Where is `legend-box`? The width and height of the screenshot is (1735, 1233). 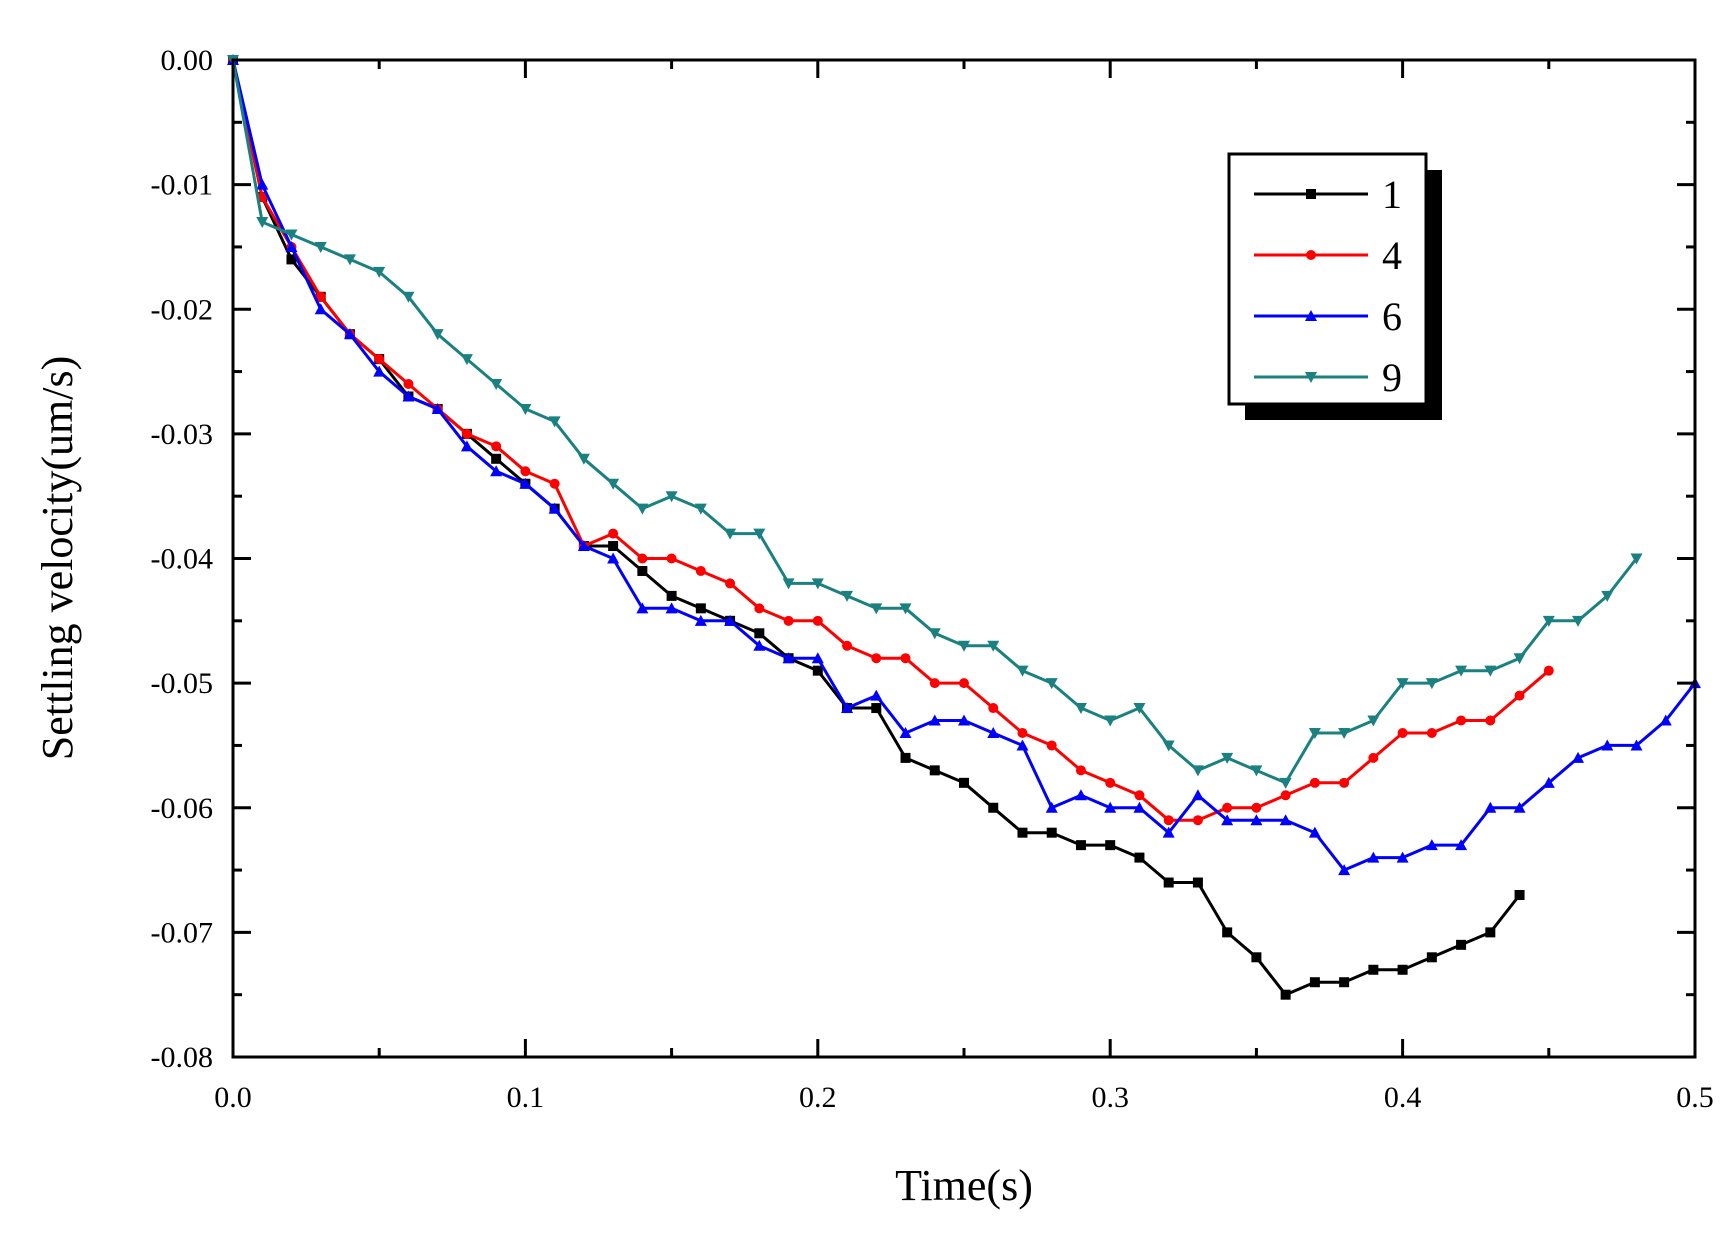 legend-box is located at coordinates (1327, 279).